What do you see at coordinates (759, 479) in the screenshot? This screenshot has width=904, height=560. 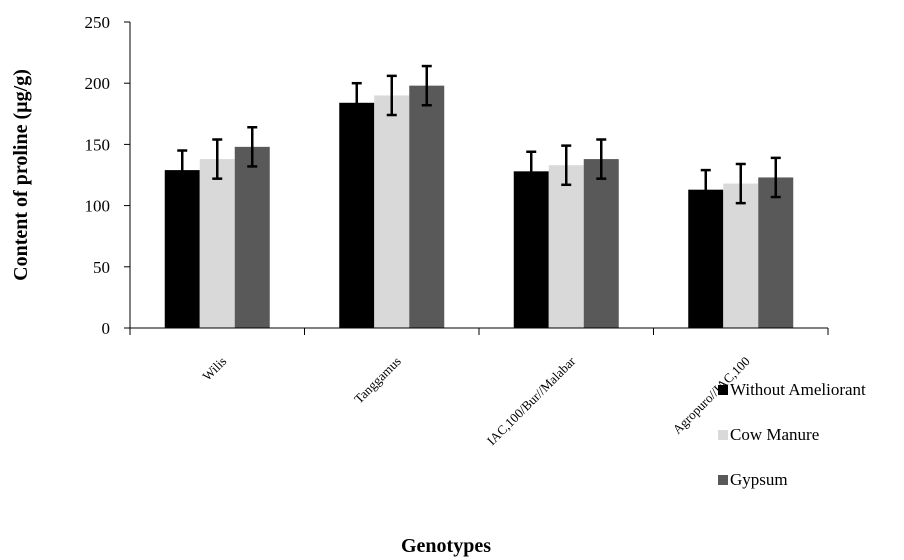 I see `legend-label: Gypsum` at bounding box center [759, 479].